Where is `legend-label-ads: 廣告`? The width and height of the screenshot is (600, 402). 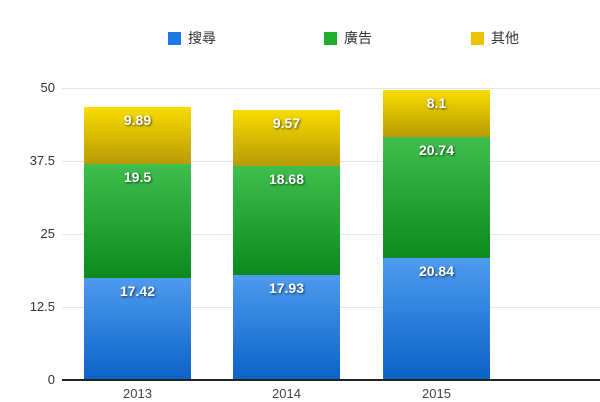 legend-label-ads: 廣告 is located at coordinates (358, 38).